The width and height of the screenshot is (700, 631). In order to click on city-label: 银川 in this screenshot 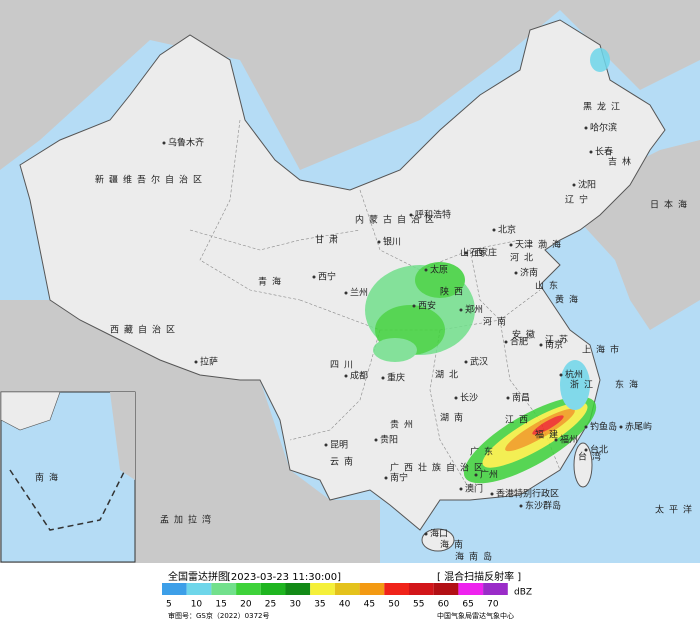, I will do `click(392, 242)`.